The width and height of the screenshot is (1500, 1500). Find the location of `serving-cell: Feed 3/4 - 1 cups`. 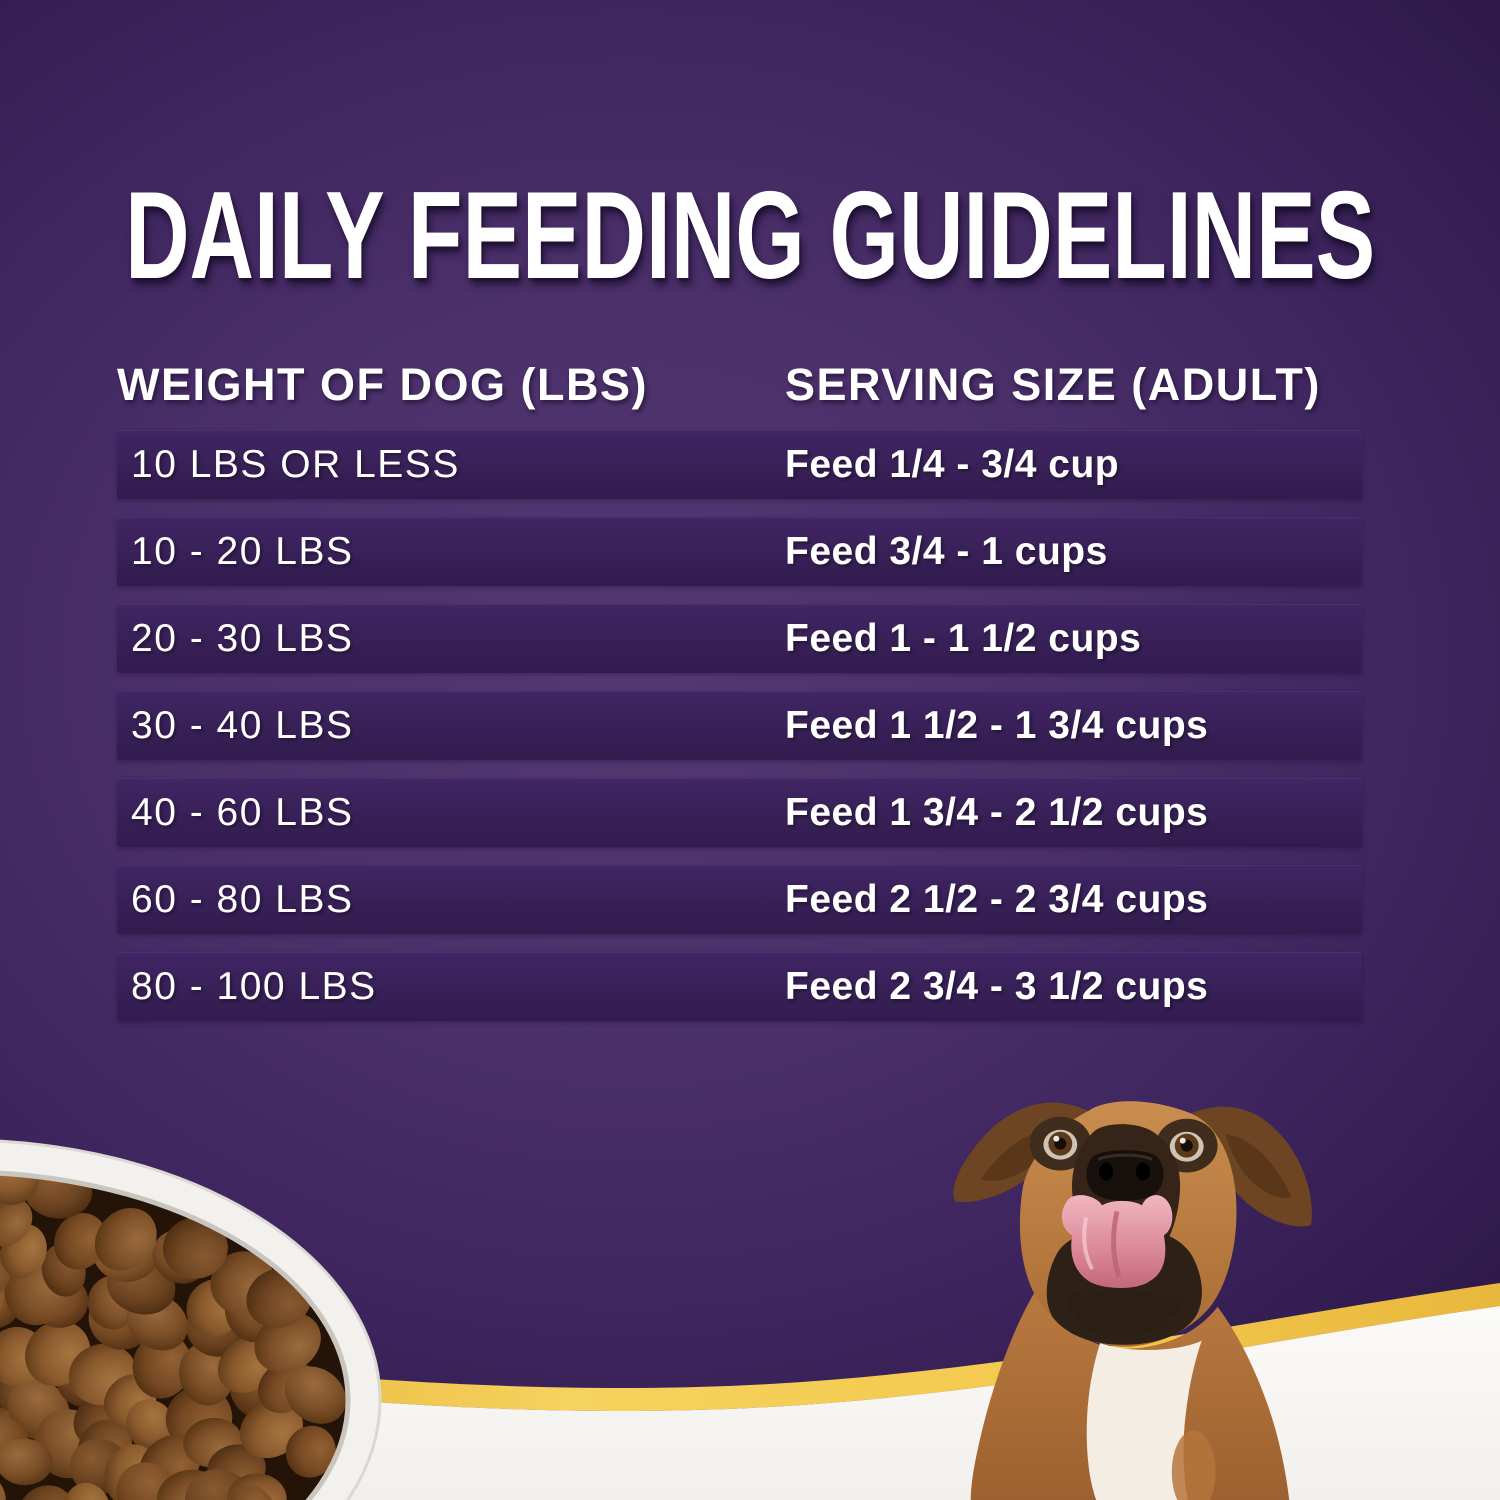

serving-cell: Feed 3/4 - 1 cups is located at coordinates (946, 551).